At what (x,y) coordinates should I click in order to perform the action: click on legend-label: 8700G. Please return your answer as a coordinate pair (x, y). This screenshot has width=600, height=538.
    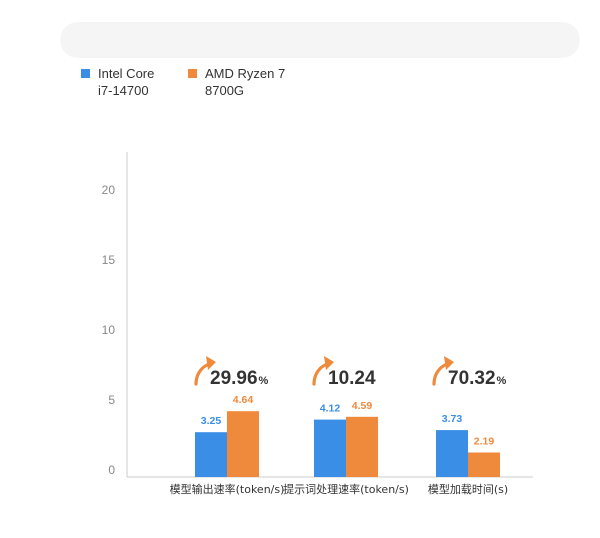
    Looking at the image, I should click on (224, 90).